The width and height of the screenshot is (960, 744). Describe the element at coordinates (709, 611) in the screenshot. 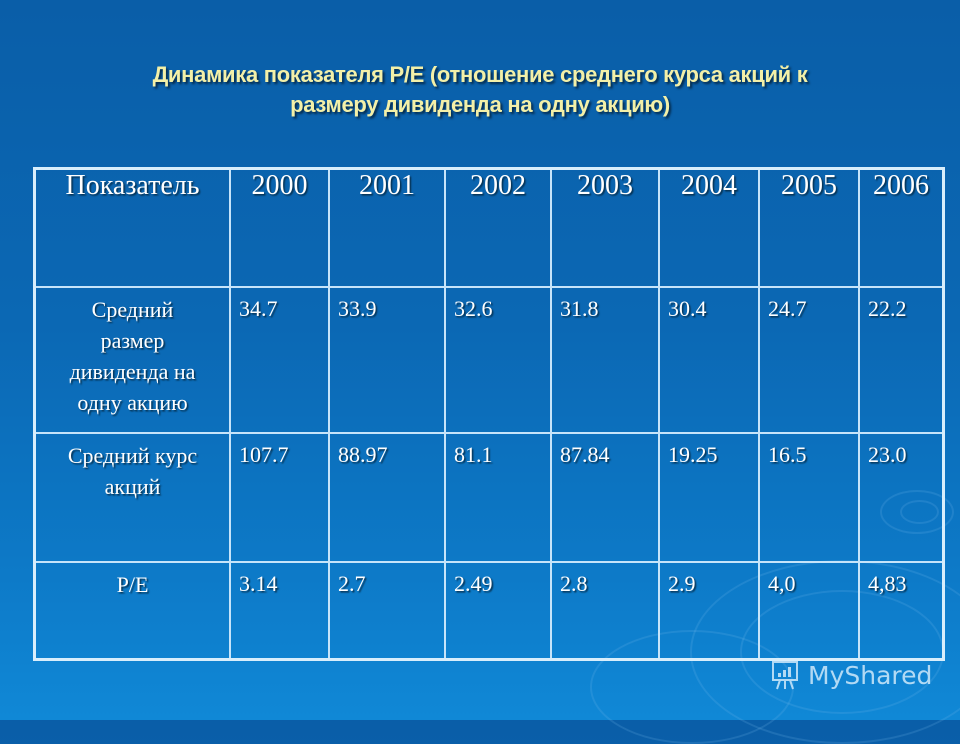

I see `table-cell: 2.9` at that location.